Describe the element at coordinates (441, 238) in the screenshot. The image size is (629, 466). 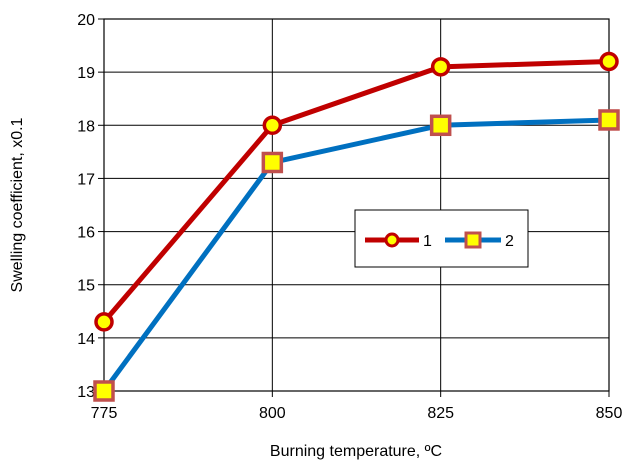
I see `legend: 1 2` at that location.